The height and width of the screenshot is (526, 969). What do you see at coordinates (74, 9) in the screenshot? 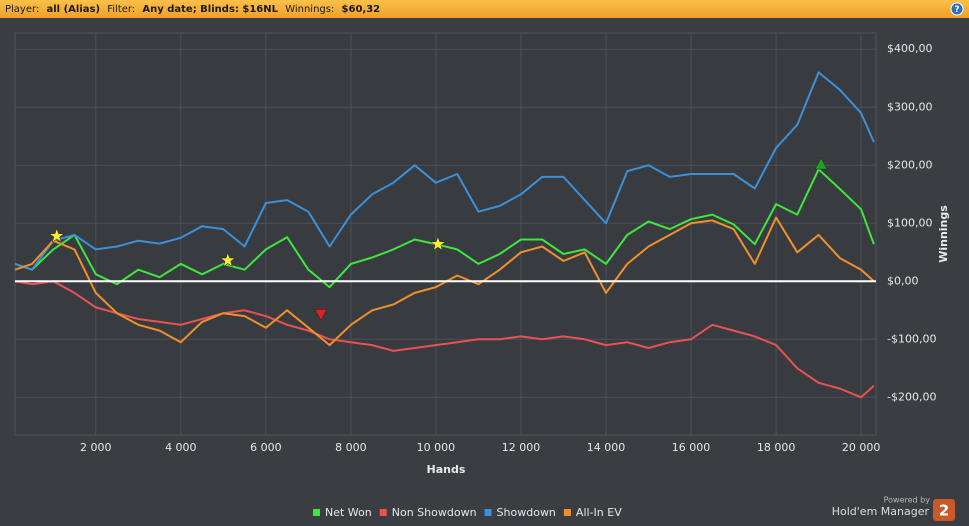
I see `value: all (Alias)` at bounding box center [74, 9].